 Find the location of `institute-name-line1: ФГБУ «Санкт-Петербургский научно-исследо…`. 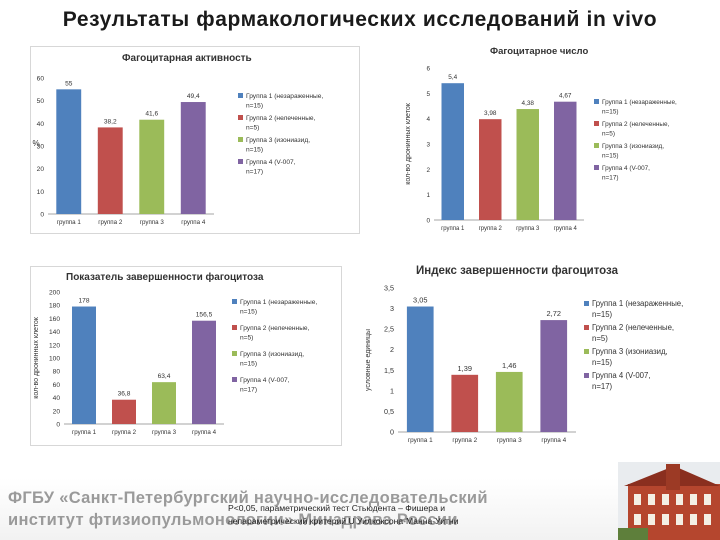

institute-name-line1: ФГБУ «Санкт-Петербургский научно-исследо… is located at coordinates (248, 498).